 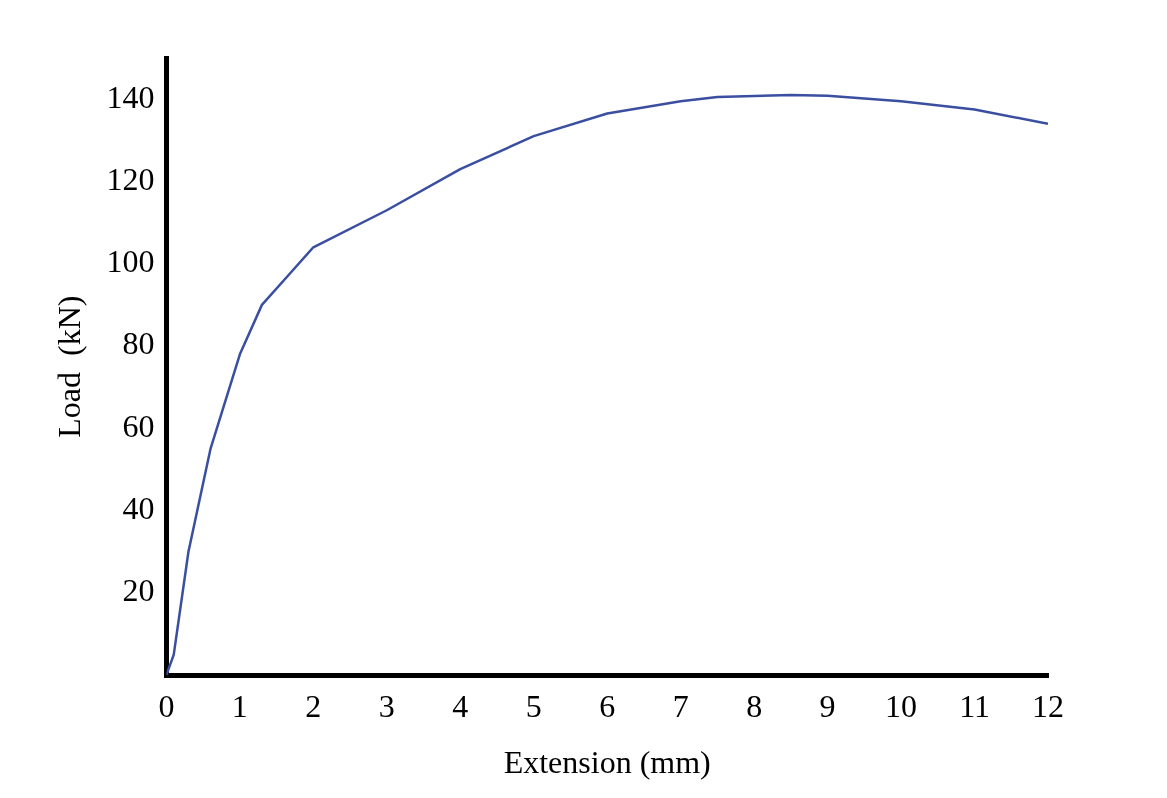 What do you see at coordinates (680, 705) in the screenshot?
I see `x-tick-label: 7` at bounding box center [680, 705].